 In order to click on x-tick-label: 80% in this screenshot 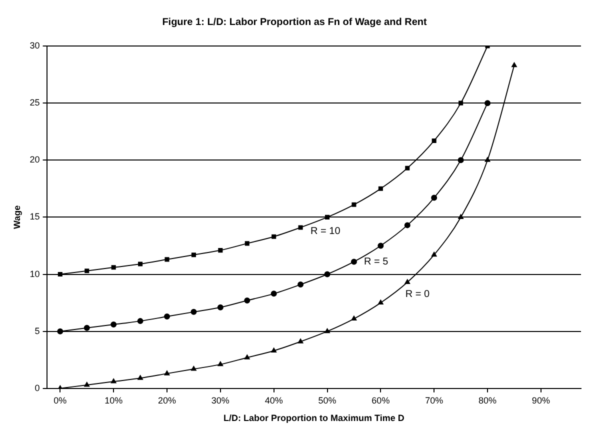, I will do `click(487, 400)`.